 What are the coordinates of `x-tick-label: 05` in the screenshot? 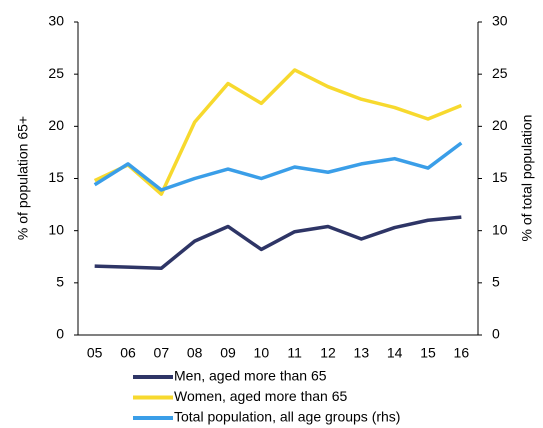 It's located at (95, 353).